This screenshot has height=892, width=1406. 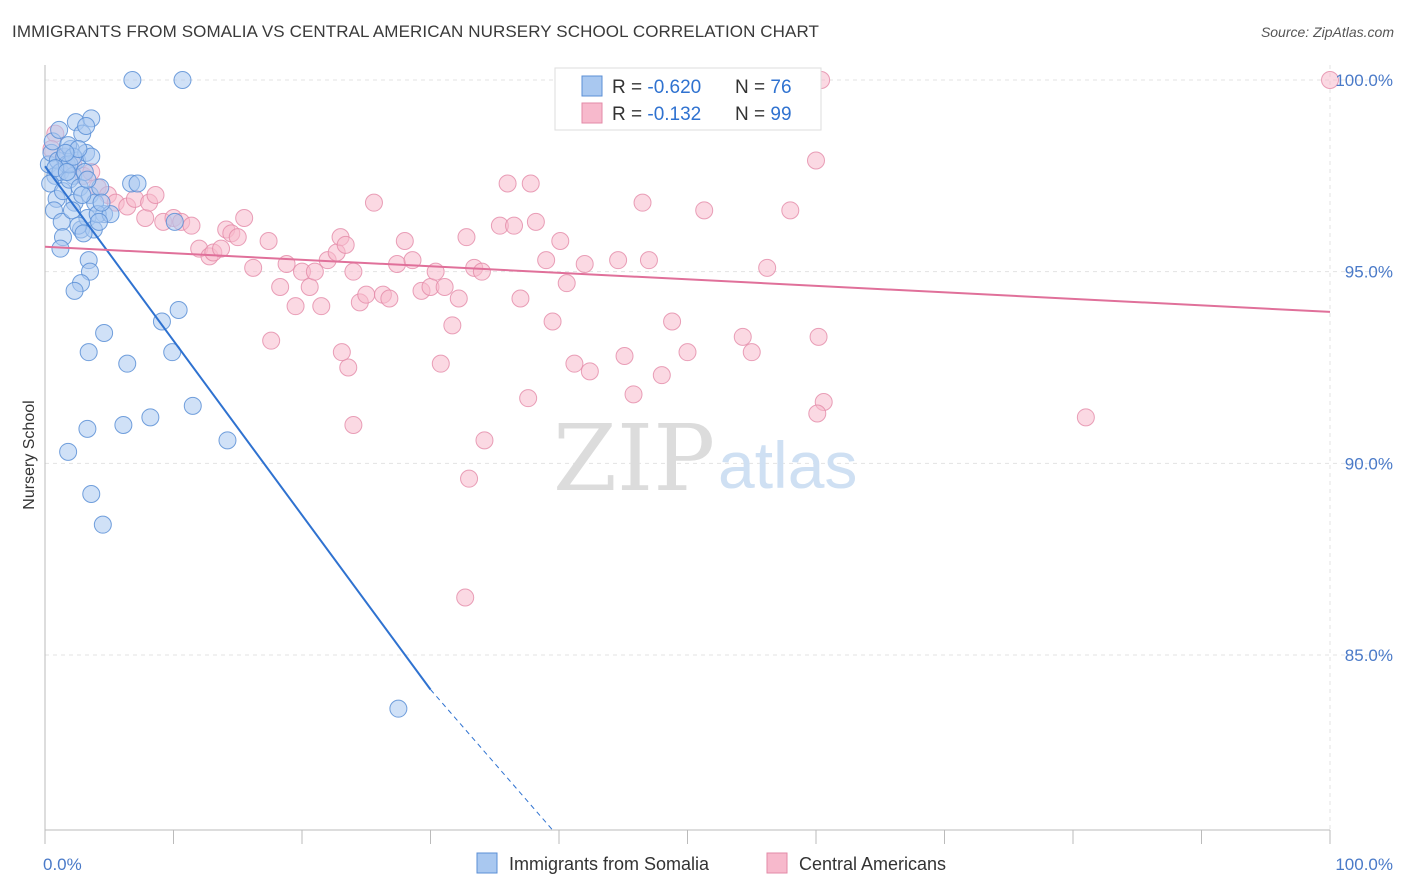 I want to click on legend-n-label-2: N =, so click(x=752, y=114).